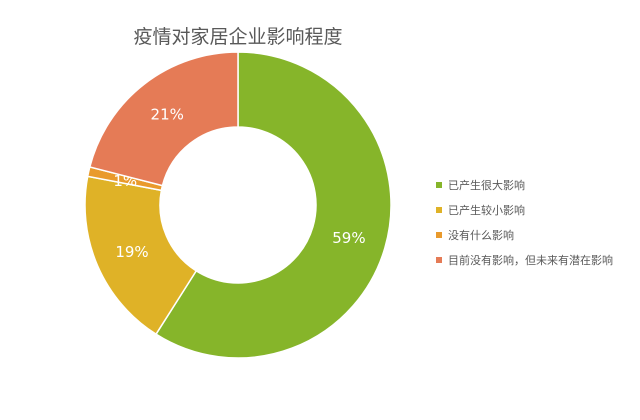 Image resolution: width=640 pixels, height=420 pixels. What do you see at coordinates (530, 260) in the screenshot?
I see `legend-label: 目前没有影响，但未来有潜在影响` at bounding box center [530, 260].